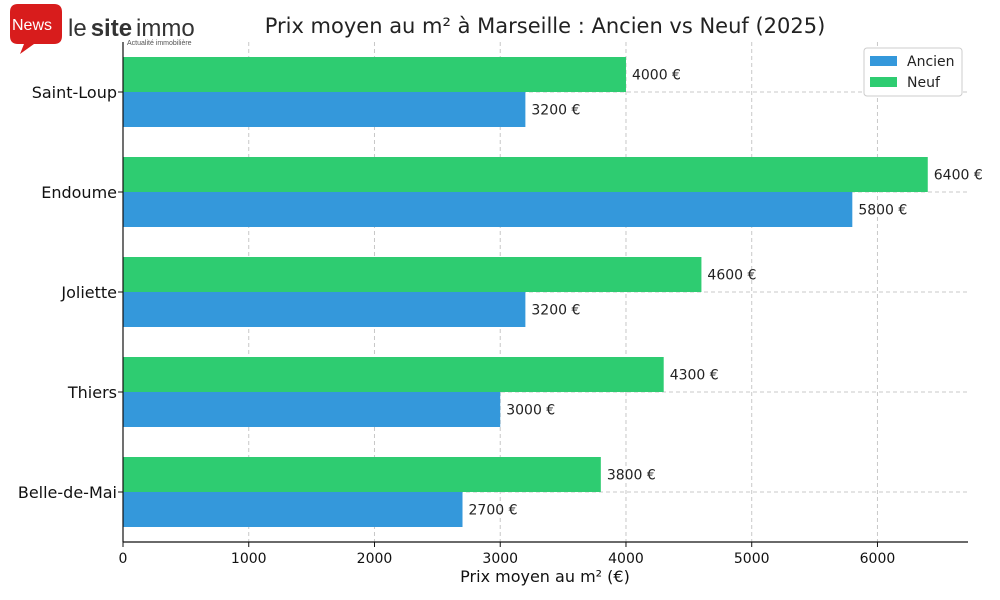 Image resolution: width=1000 pixels, height=600 pixels. I want to click on value-label-ancien: 5800 €, so click(882, 211).